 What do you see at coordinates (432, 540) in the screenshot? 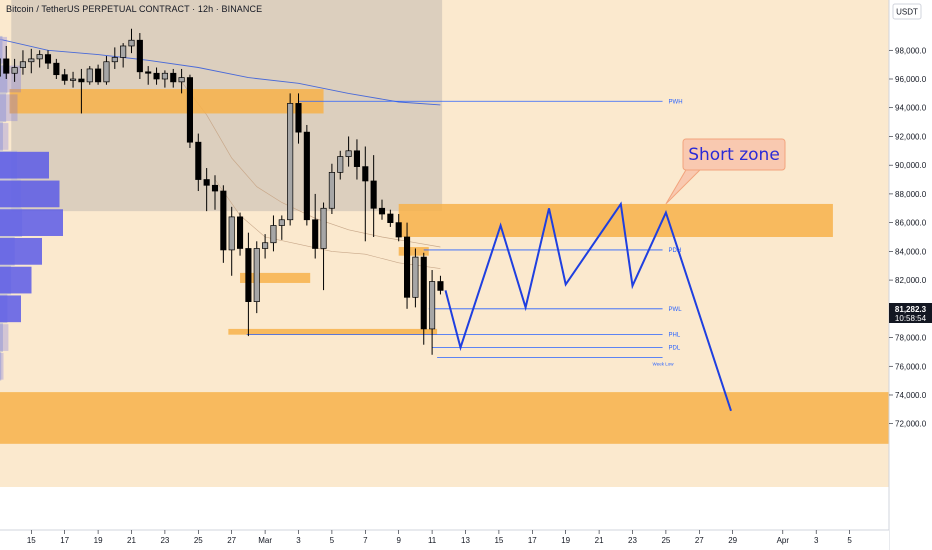
I see `x-tick-label: 11` at bounding box center [432, 540].